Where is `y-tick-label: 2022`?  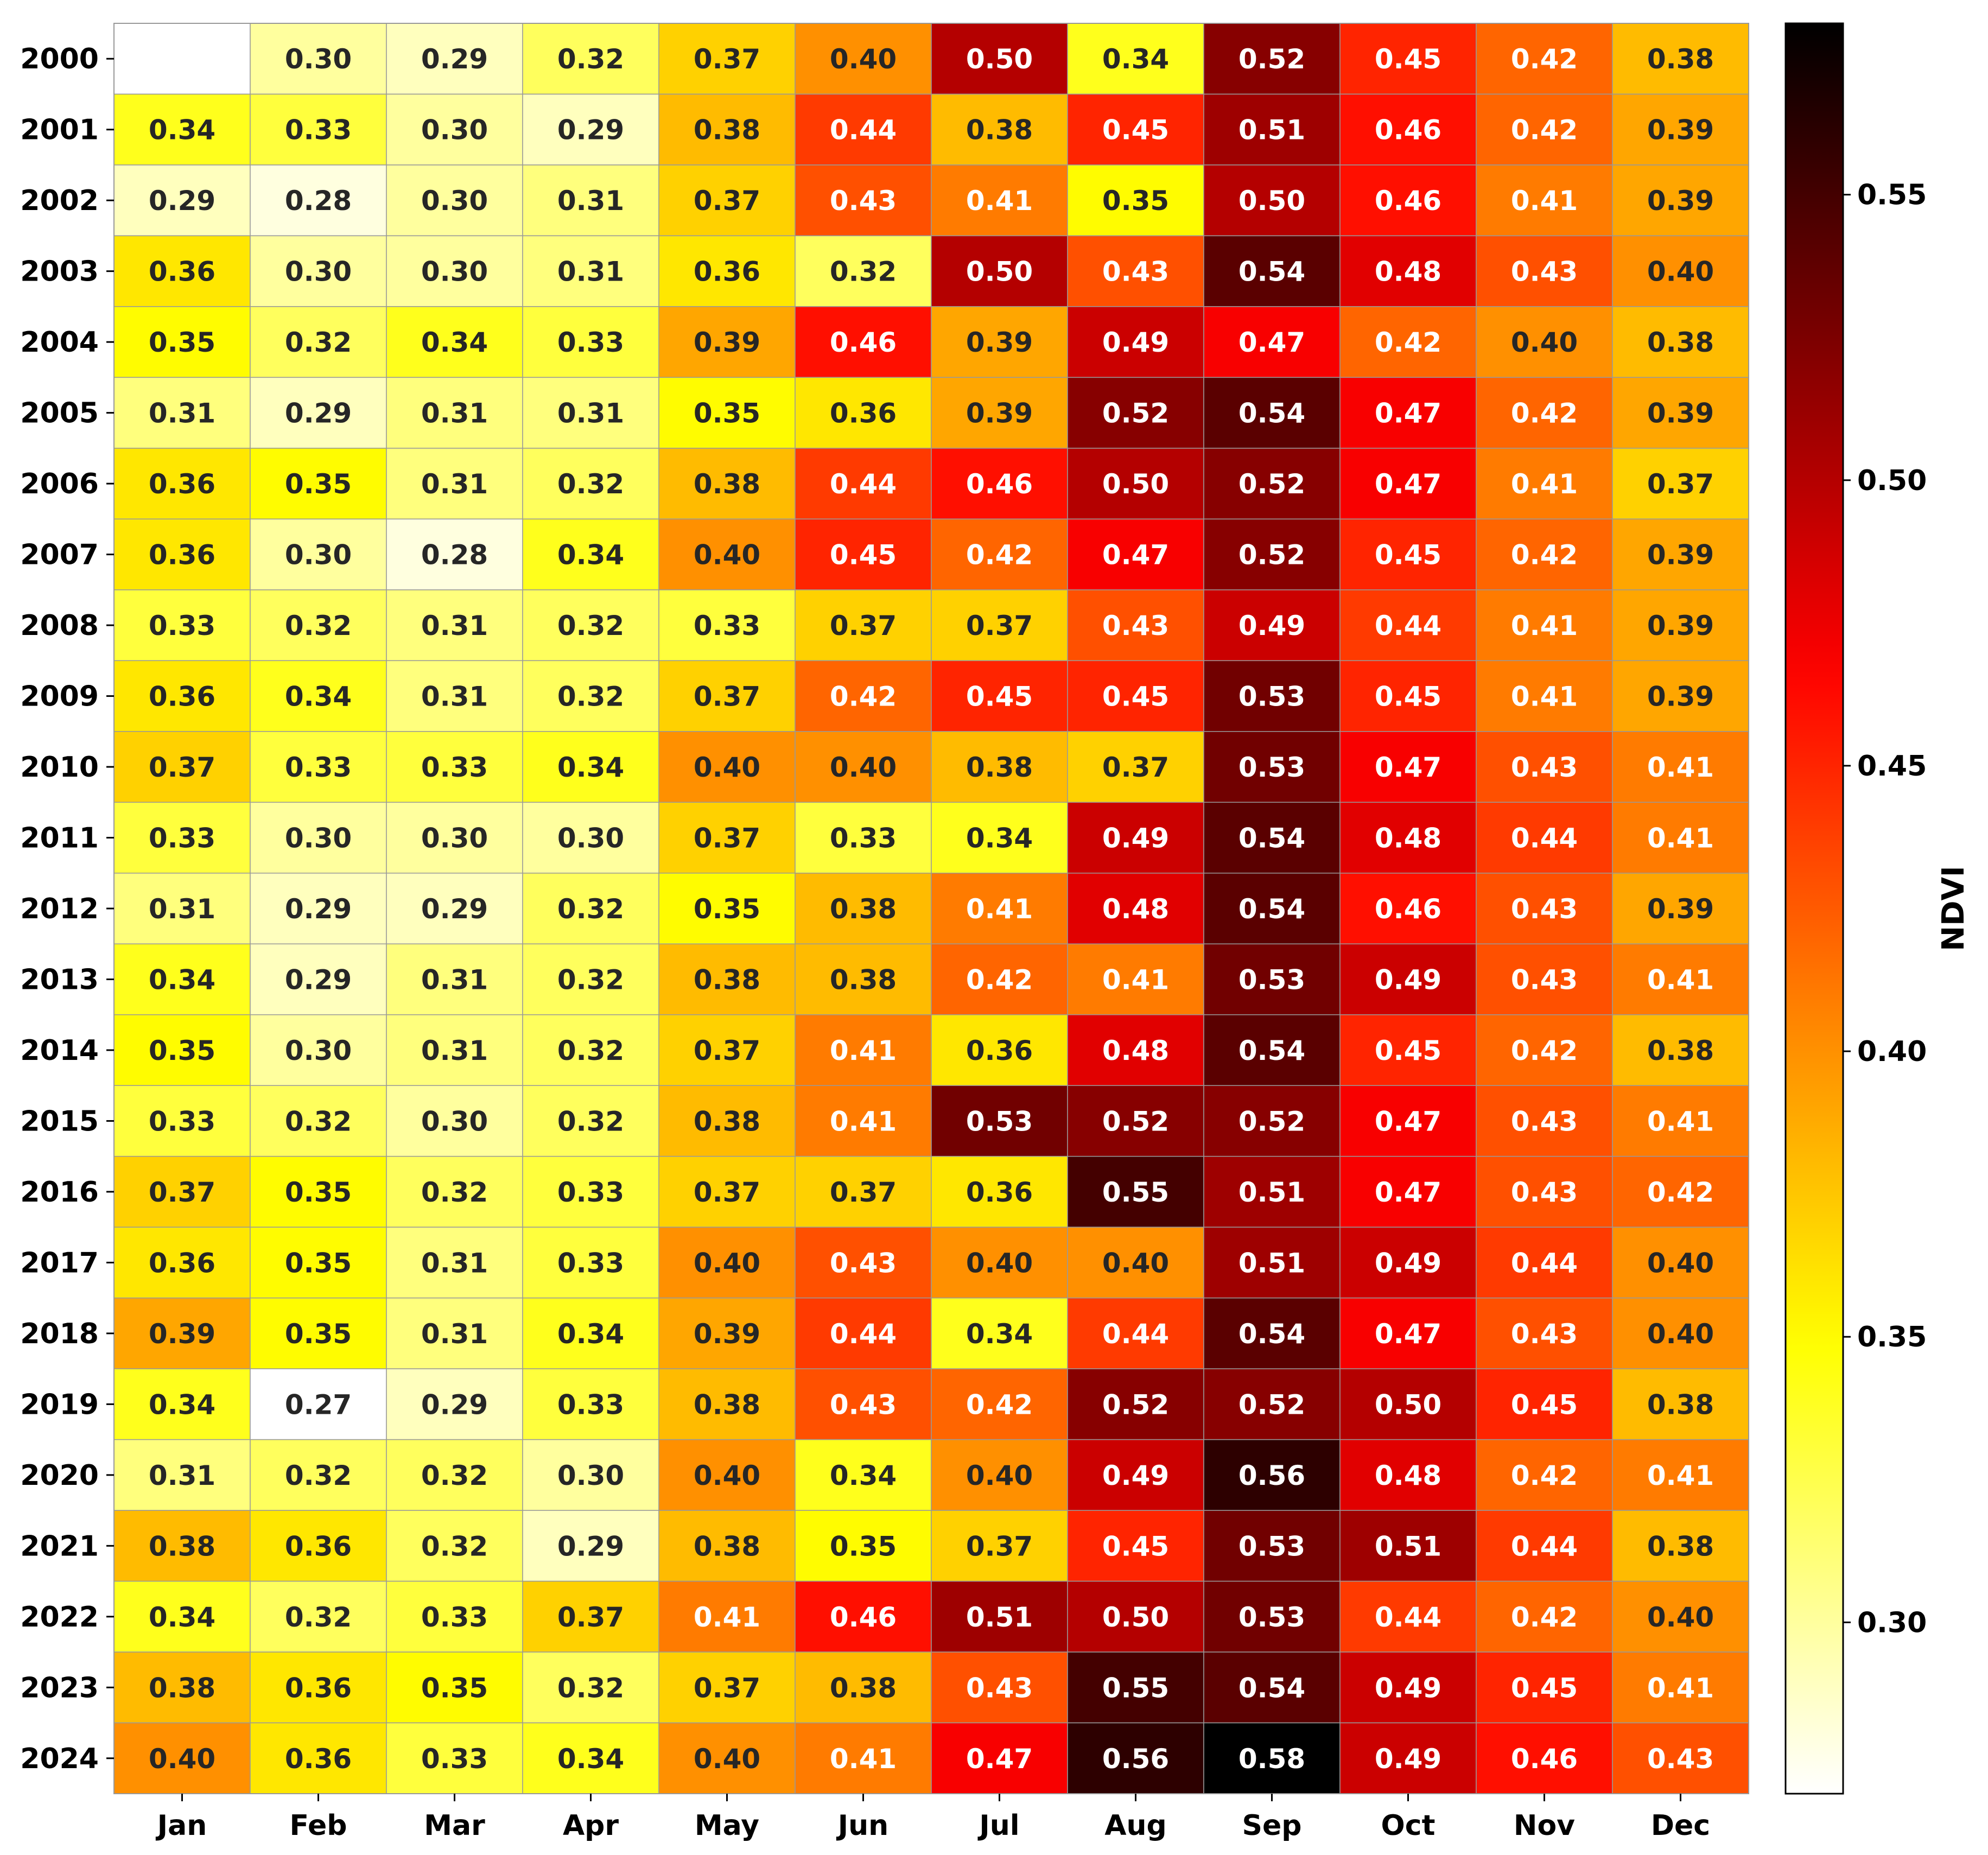 y-tick-label: 2022 is located at coordinates (59, 1617).